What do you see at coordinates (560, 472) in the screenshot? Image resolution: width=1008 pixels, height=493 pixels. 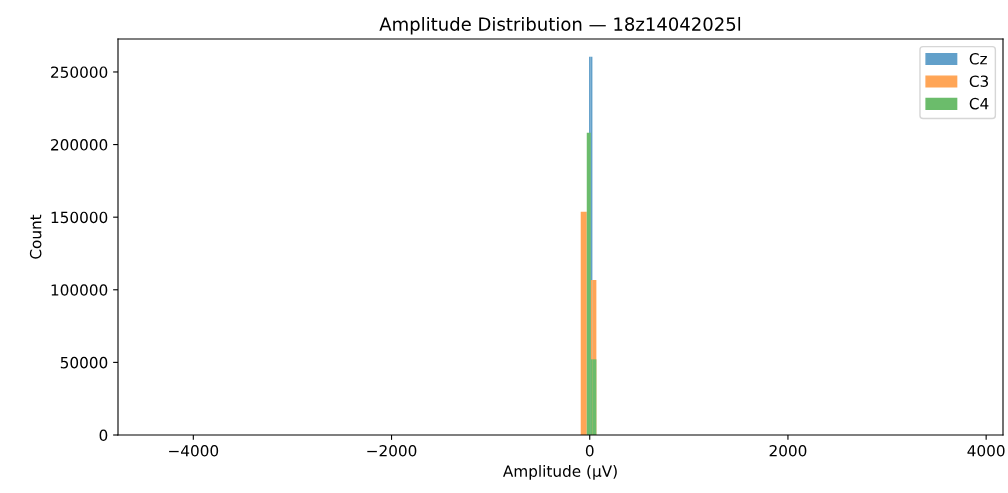 I see `x-axis-title: Amplitude (µV)` at bounding box center [560, 472].